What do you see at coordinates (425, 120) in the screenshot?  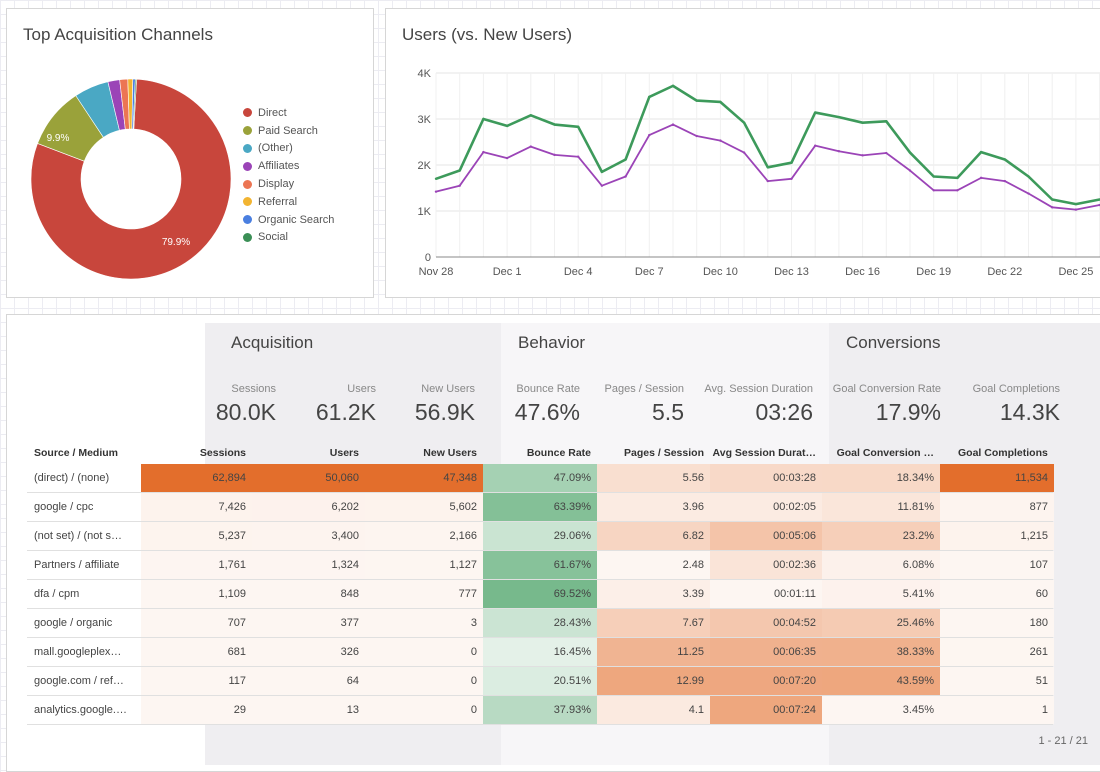 I see `y-tick-label: 3K` at bounding box center [425, 120].